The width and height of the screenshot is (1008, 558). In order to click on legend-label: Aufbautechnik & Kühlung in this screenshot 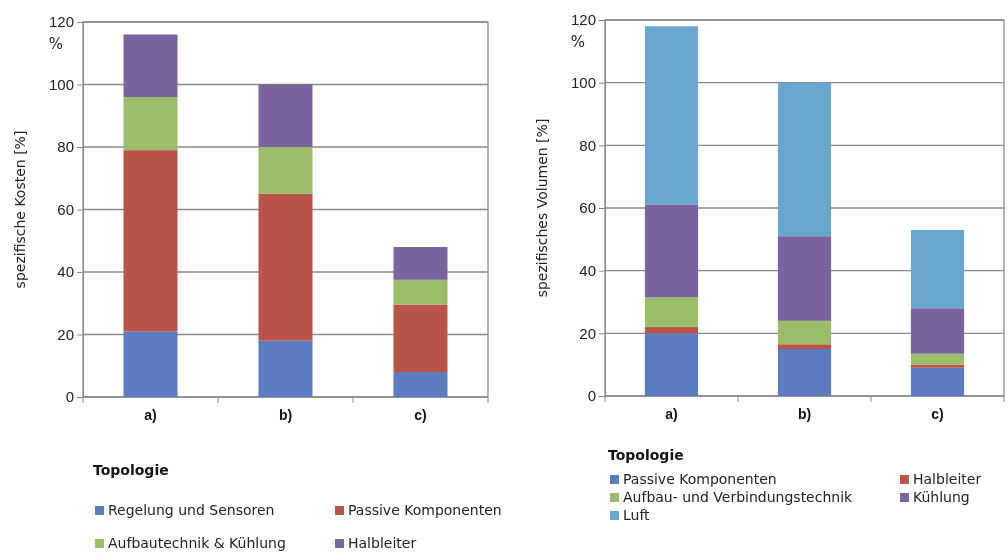, I will do `click(197, 543)`.